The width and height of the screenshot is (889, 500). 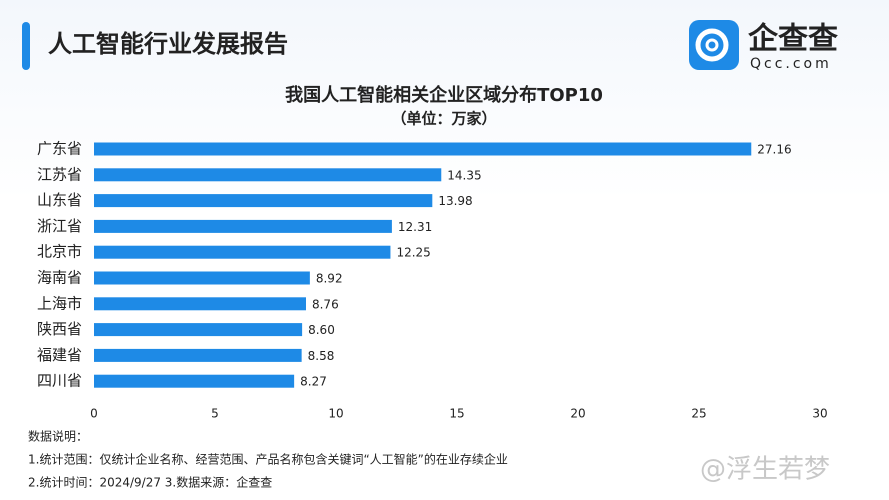 I want to click on y-tick-label: 陕西省, so click(x=59, y=329).